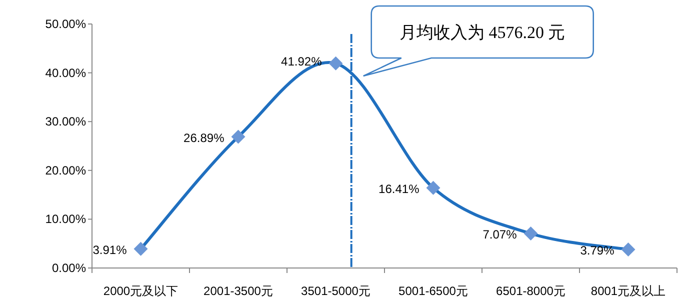 This screenshot has width=692, height=308. What do you see at coordinates (238, 291) in the screenshot?
I see `x-tick-label: 2001-3500元` at bounding box center [238, 291].